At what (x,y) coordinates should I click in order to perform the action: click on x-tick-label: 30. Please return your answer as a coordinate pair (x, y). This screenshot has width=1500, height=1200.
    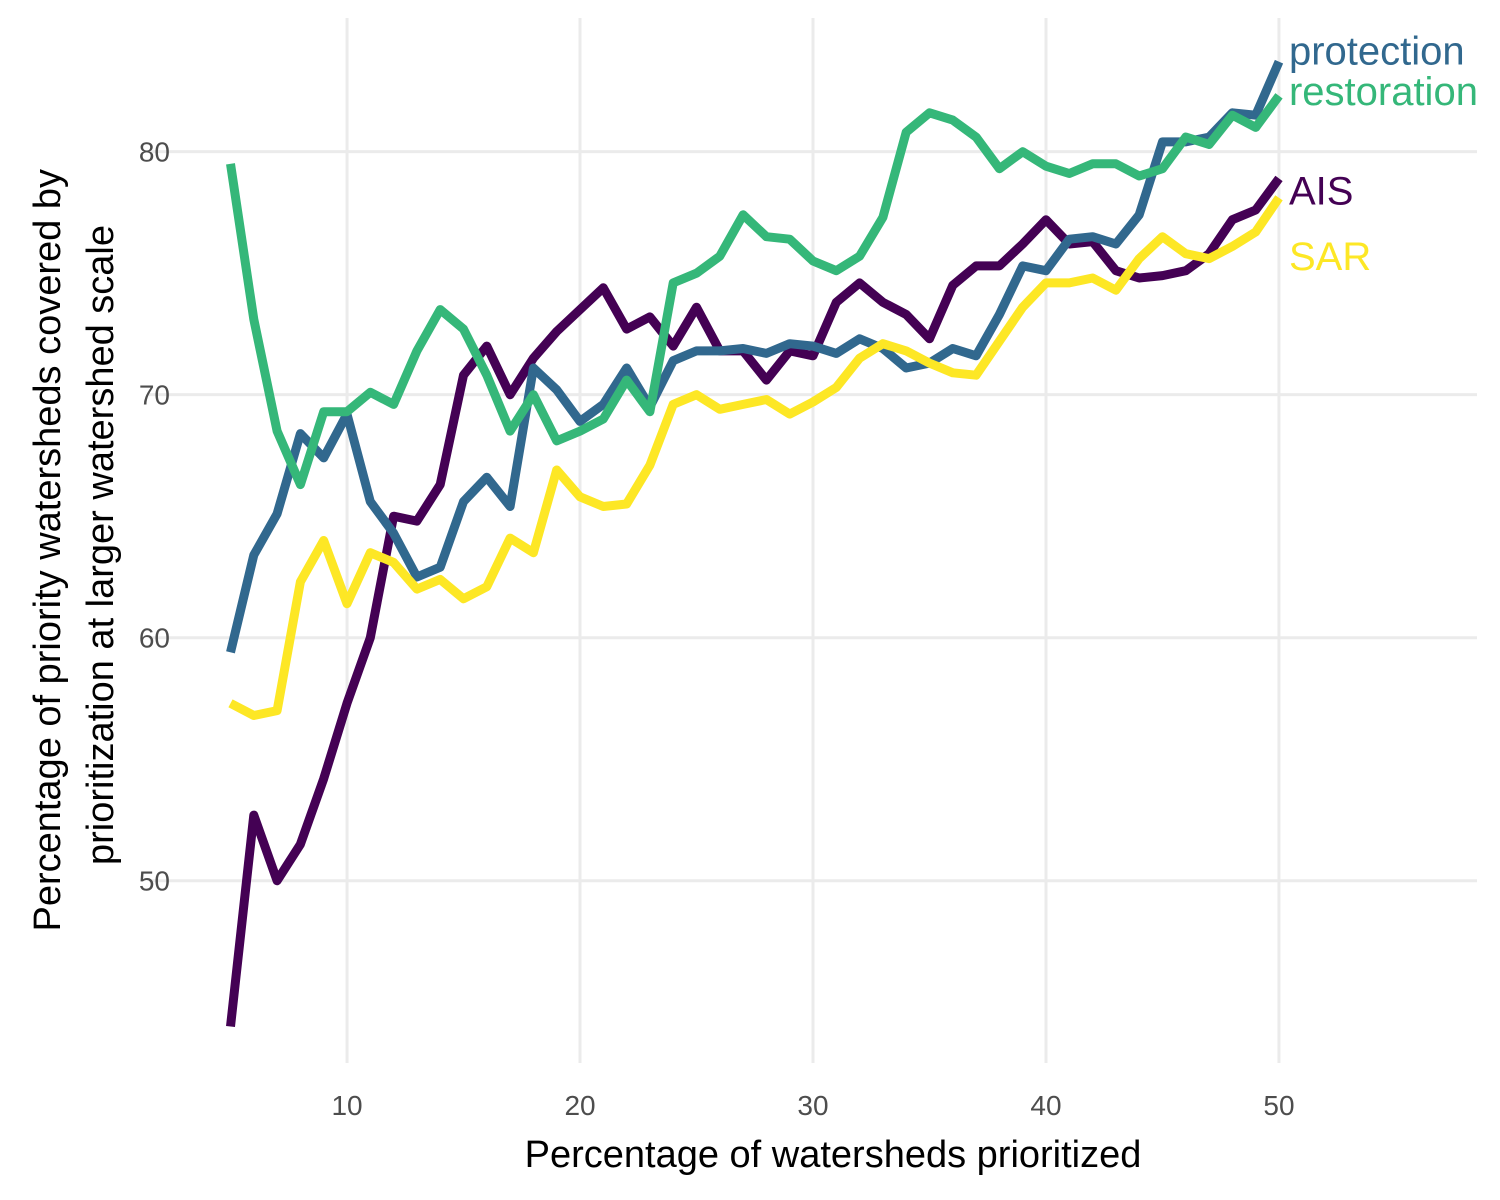
    Looking at the image, I should click on (812, 1105).